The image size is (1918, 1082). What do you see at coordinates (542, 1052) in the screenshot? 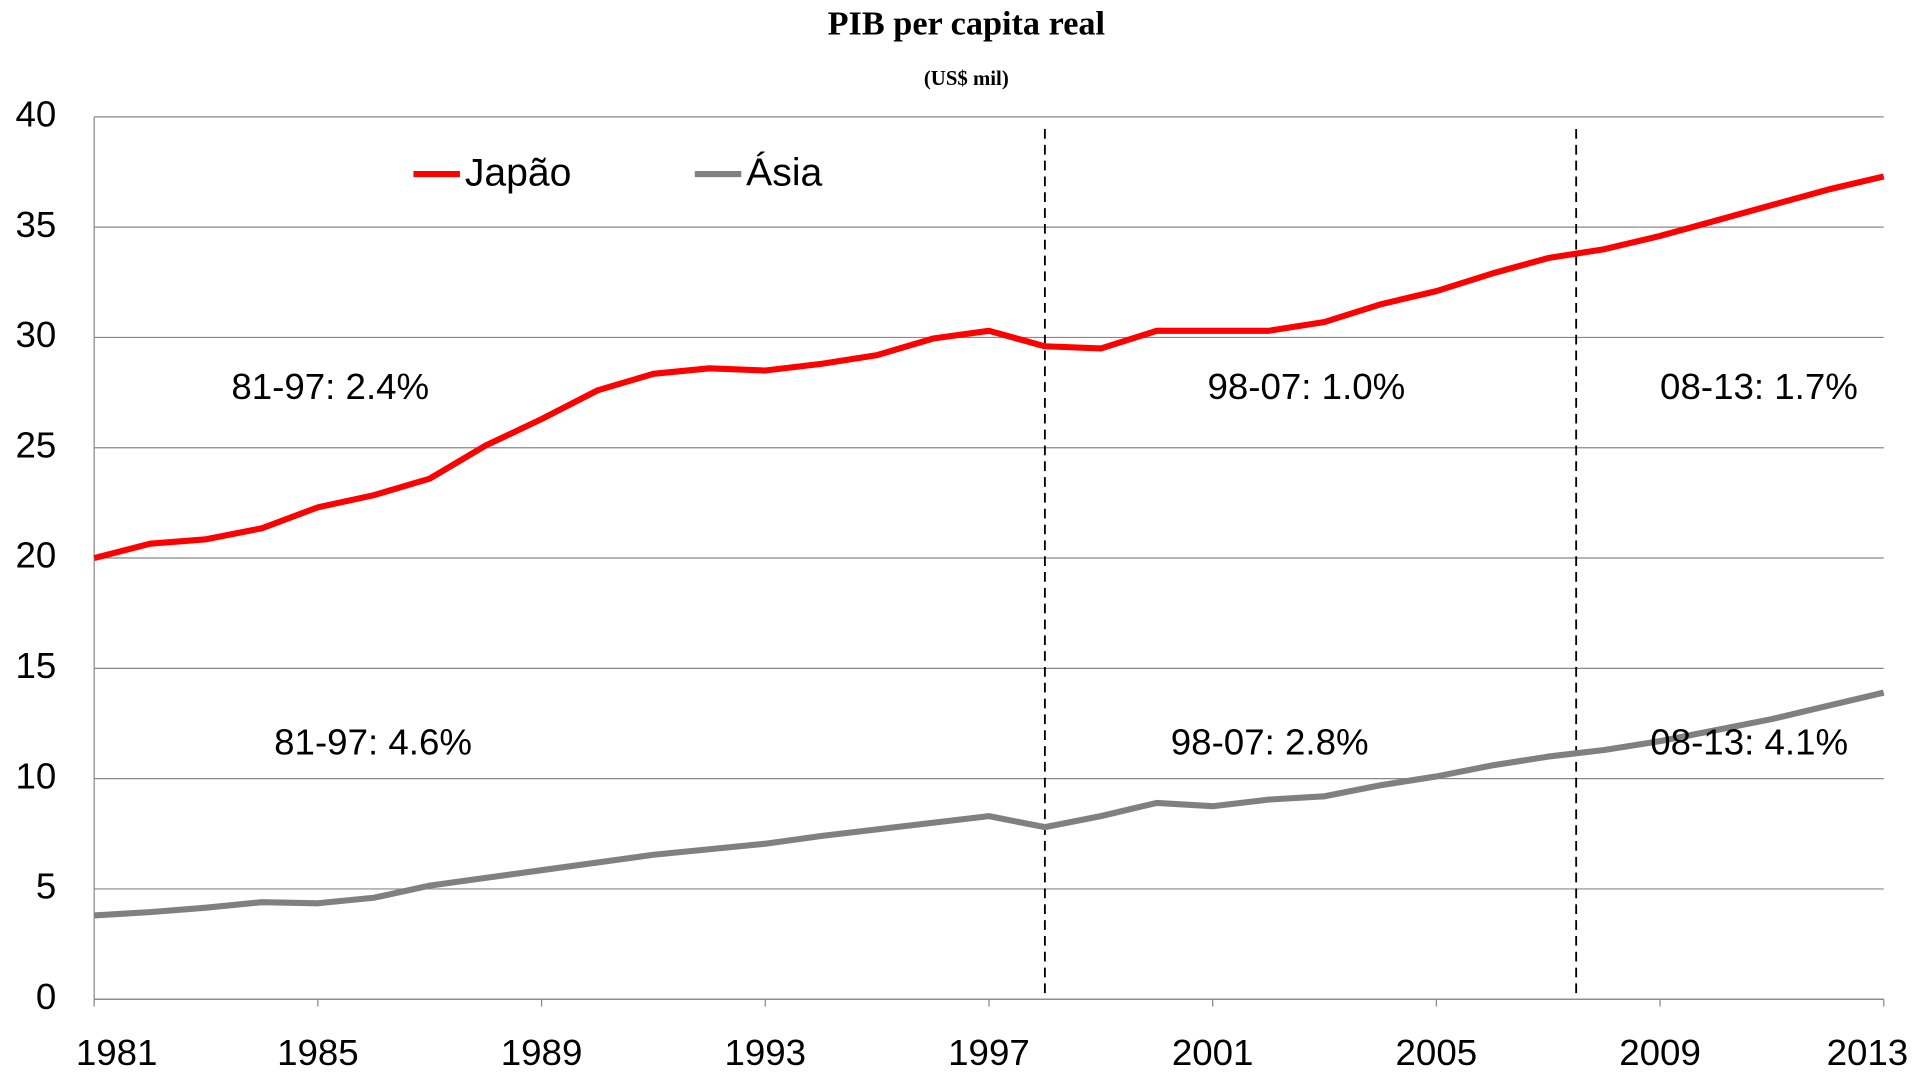
I see `x-tick-label: 1989` at bounding box center [542, 1052].